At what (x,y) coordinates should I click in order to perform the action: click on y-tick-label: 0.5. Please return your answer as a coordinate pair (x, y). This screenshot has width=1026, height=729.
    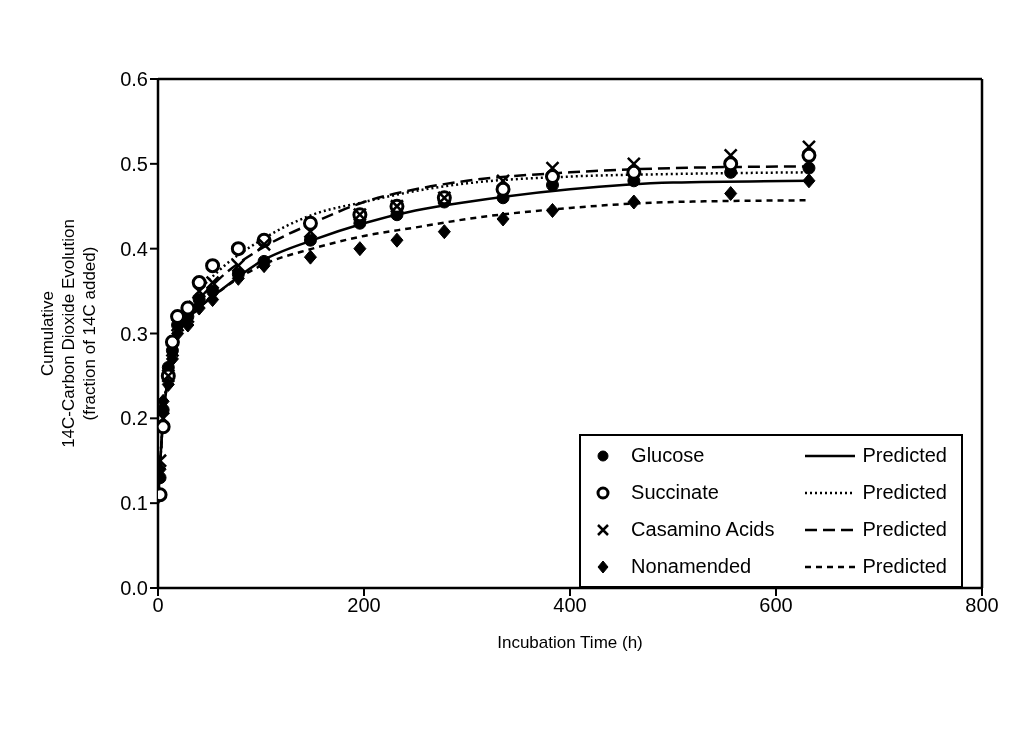
    Looking at the image, I should click on (134, 163).